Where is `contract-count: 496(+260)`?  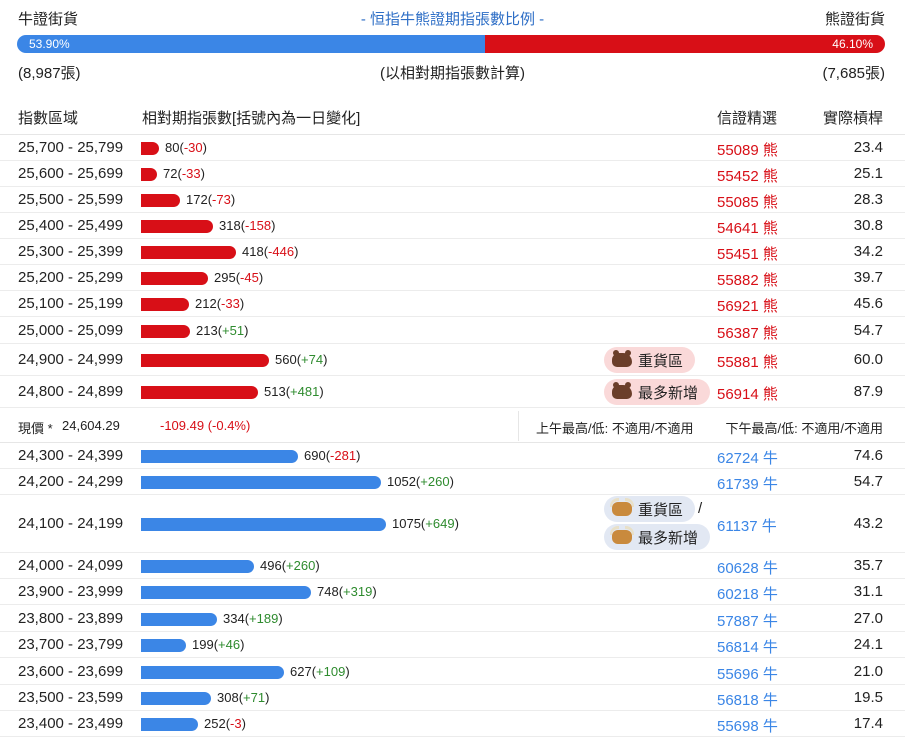 contract-count: 496(+260) is located at coordinates (290, 565).